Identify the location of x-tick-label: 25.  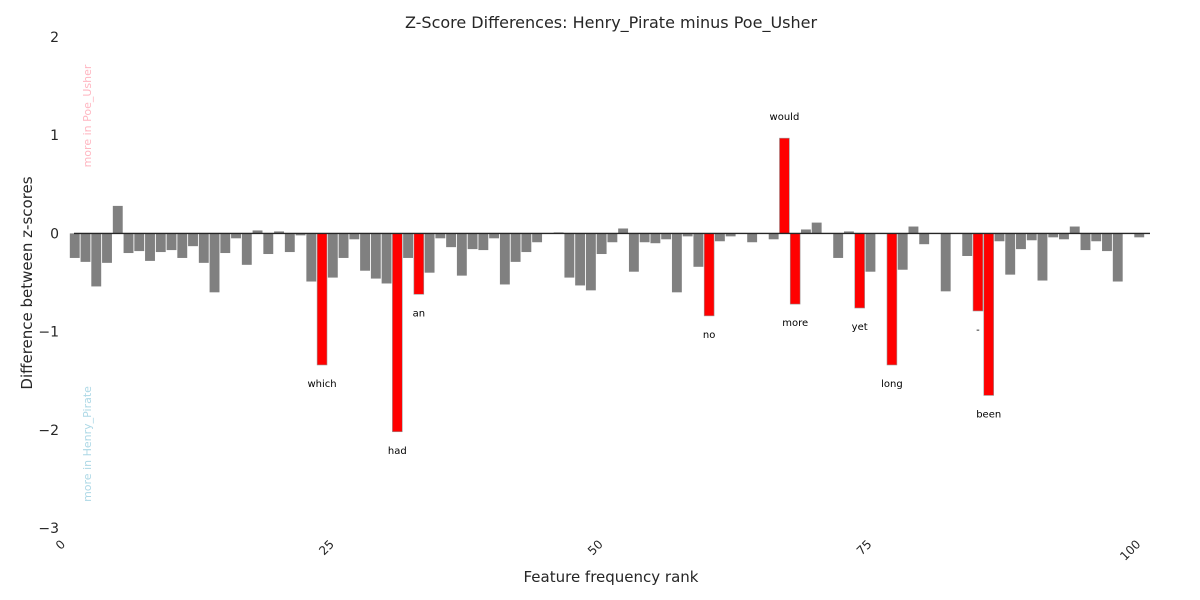
(326, 547).